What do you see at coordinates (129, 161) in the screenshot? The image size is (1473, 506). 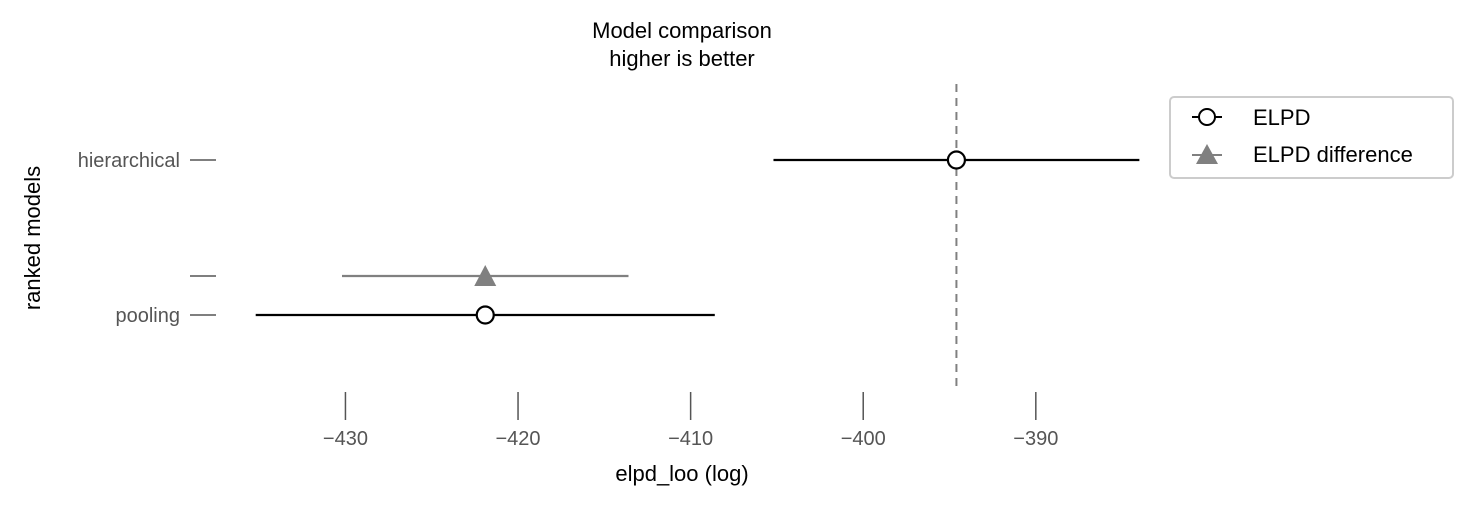 I see `y-tick-label: hierarchical` at bounding box center [129, 161].